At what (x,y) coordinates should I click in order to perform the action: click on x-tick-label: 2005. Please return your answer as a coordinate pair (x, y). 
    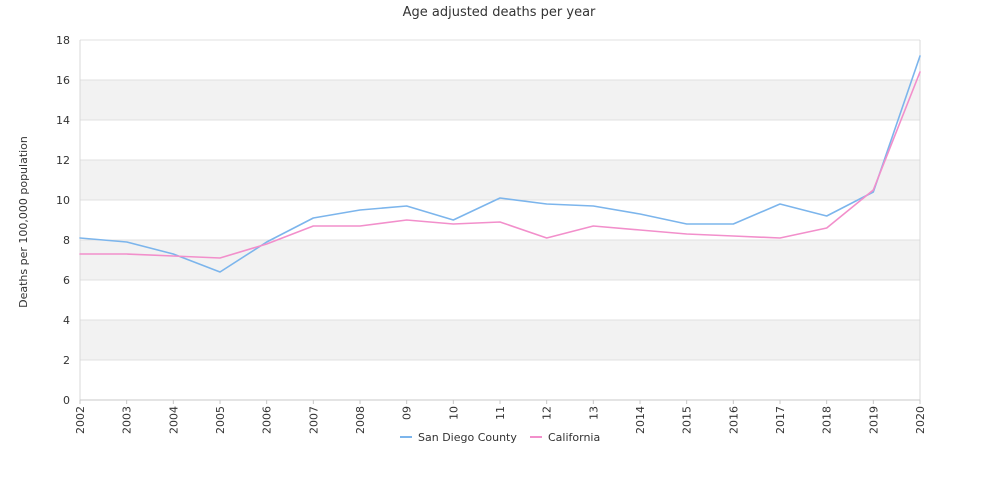
    Looking at the image, I should click on (220, 420).